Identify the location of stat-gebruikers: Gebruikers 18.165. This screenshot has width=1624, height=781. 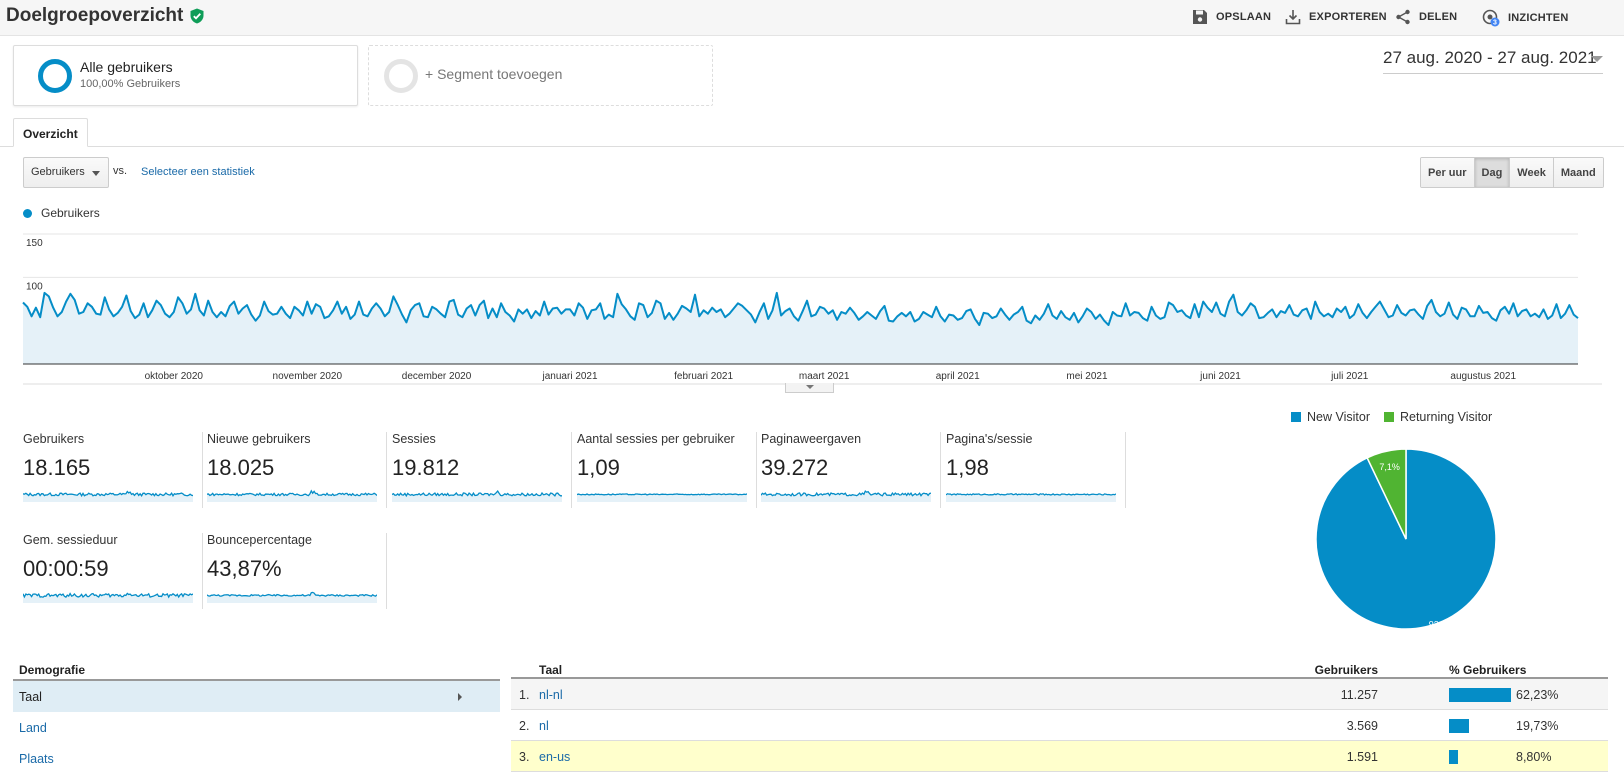
(118, 467).